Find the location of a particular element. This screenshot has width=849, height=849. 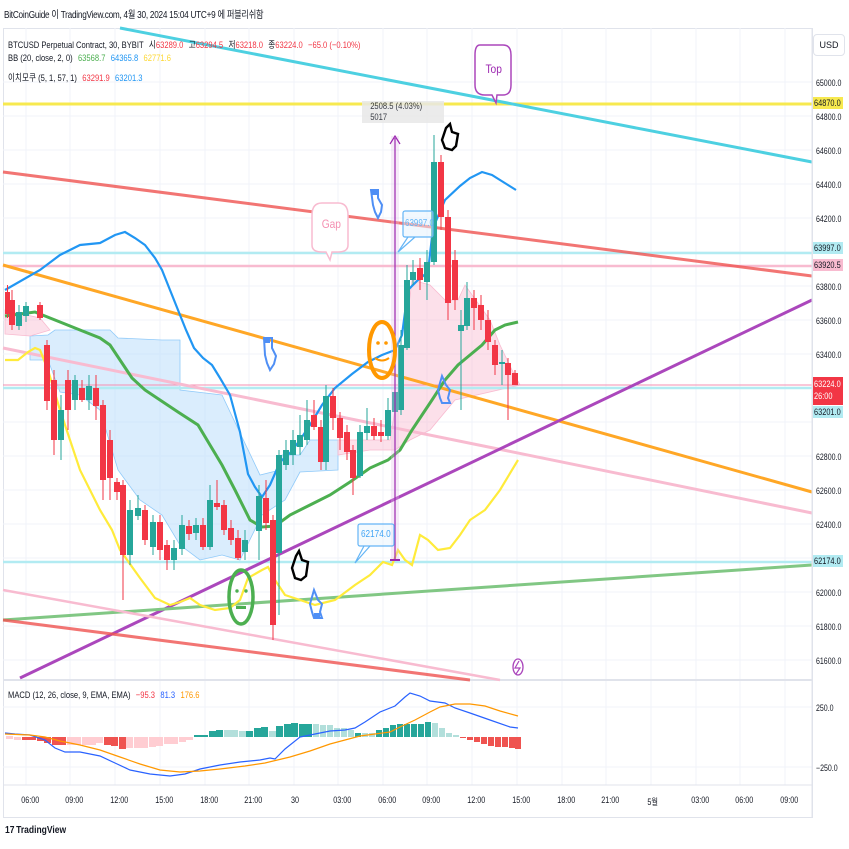

bb-label: BB (20, close, 2, 0) is located at coordinates (40, 58).